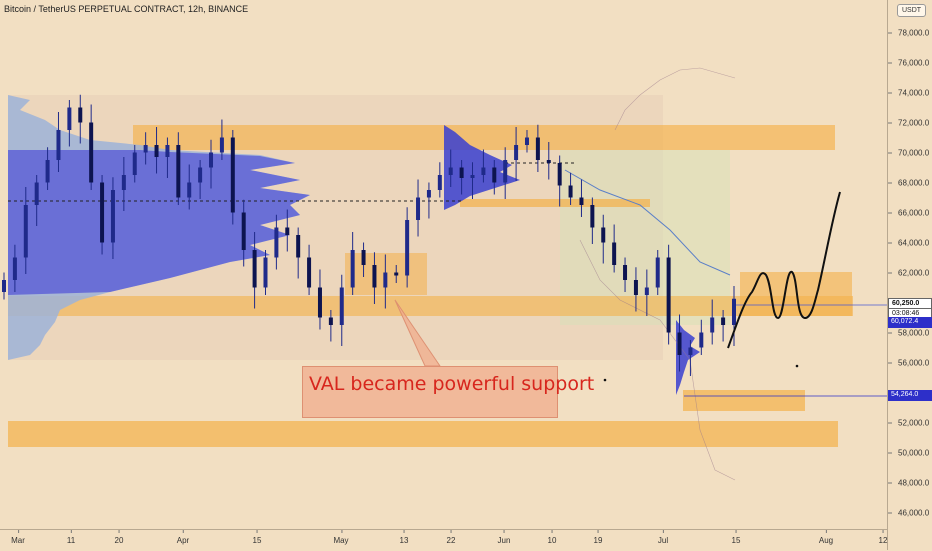 This screenshot has width=932, height=551. Describe the element at coordinates (675, 99) in the screenshot. I see `upper-band-curve` at that location.